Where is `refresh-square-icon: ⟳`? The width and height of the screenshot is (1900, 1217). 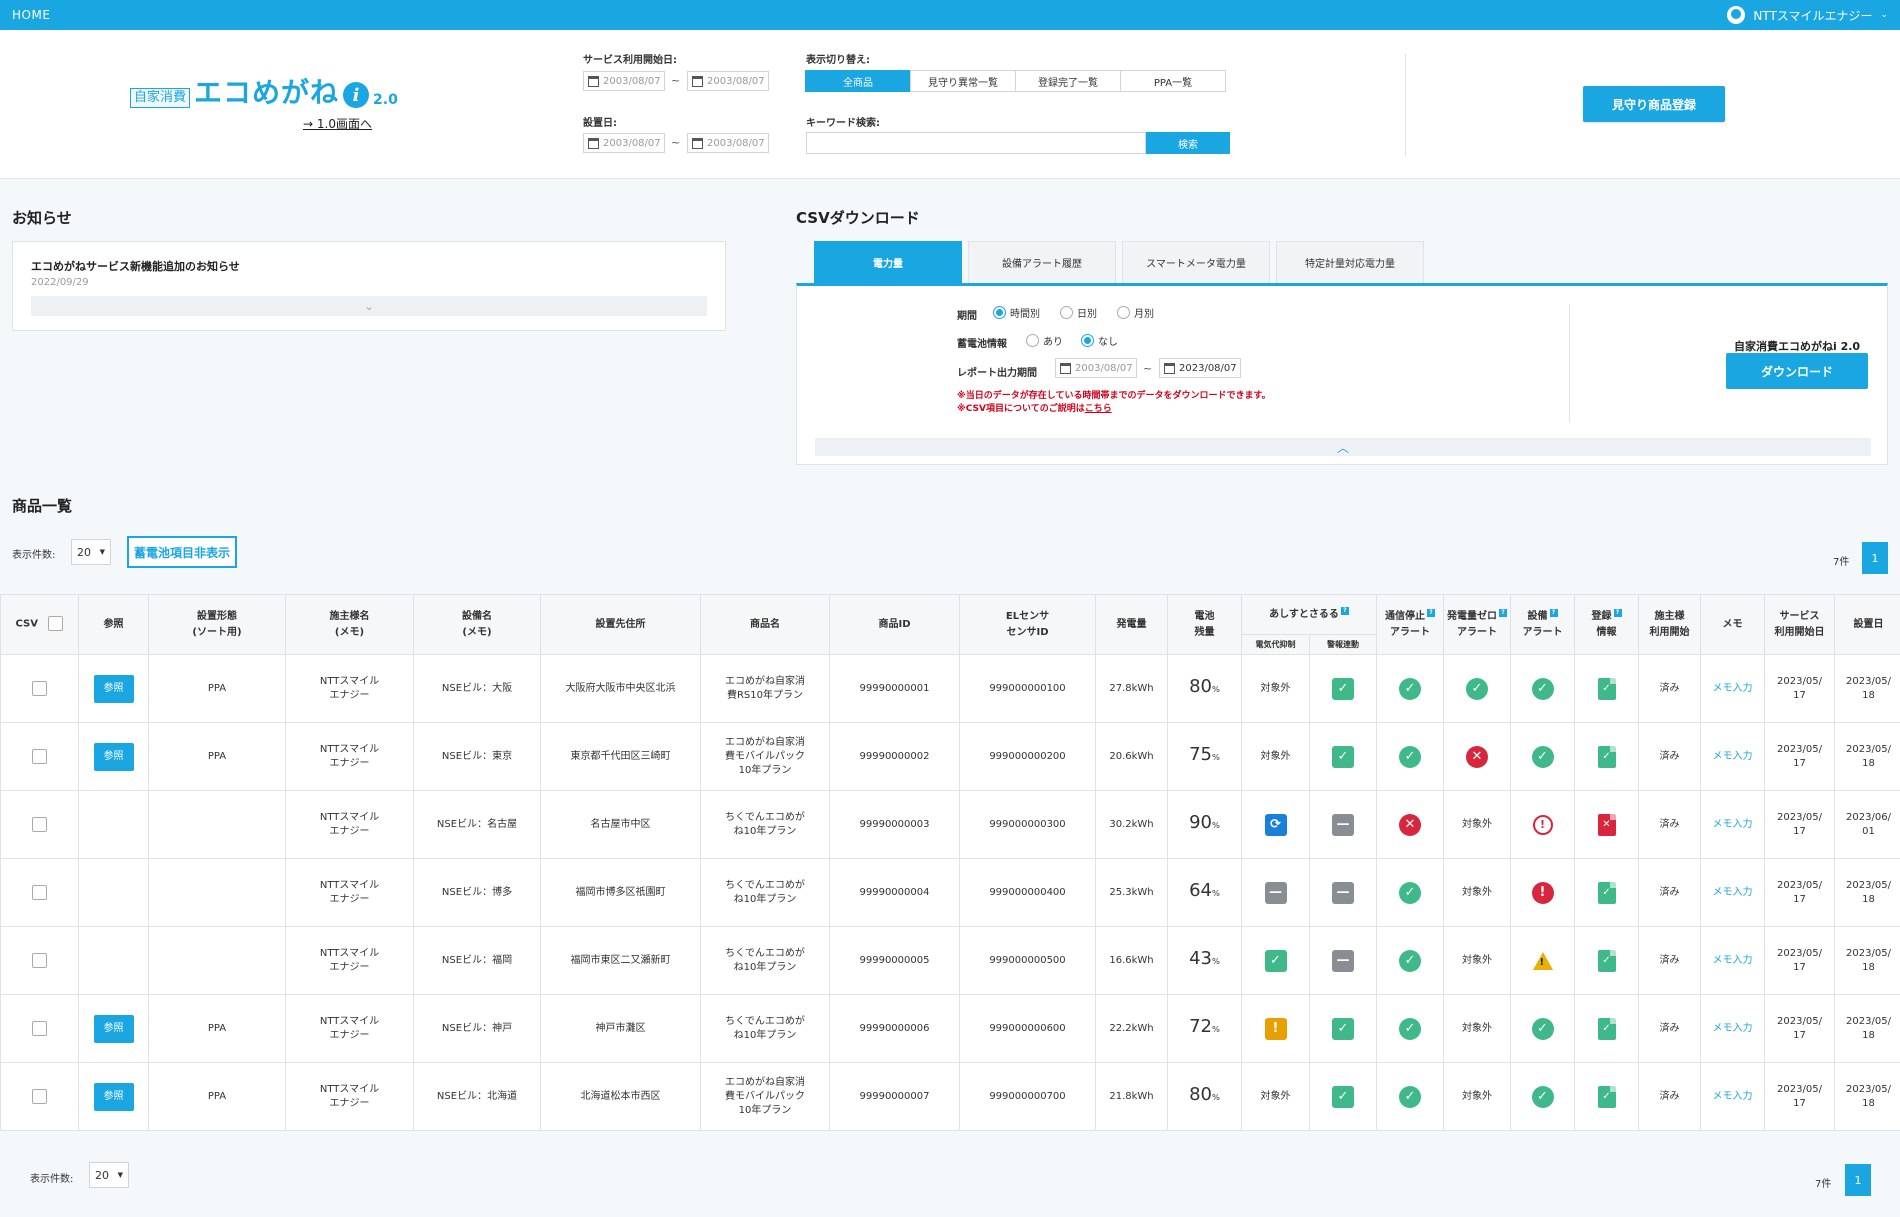 refresh-square-icon: ⟳ is located at coordinates (1275, 824).